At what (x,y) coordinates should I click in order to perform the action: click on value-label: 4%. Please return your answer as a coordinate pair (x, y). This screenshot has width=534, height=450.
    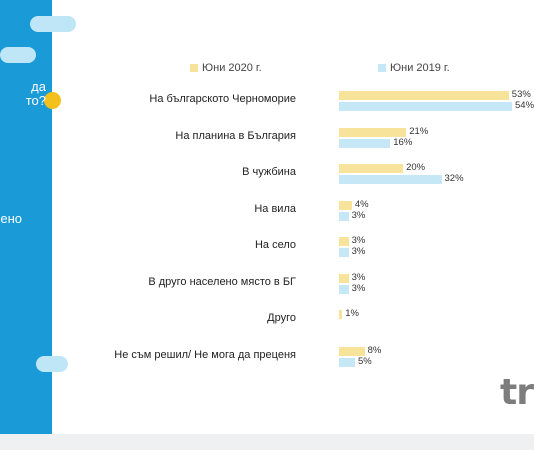
    Looking at the image, I should click on (361, 204).